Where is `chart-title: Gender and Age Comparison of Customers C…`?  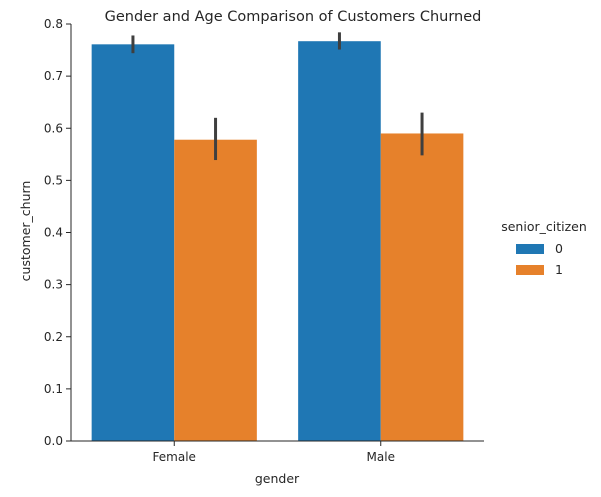 chart-title: Gender and Age Comparison of Customers C… is located at coordinates (293, 17).